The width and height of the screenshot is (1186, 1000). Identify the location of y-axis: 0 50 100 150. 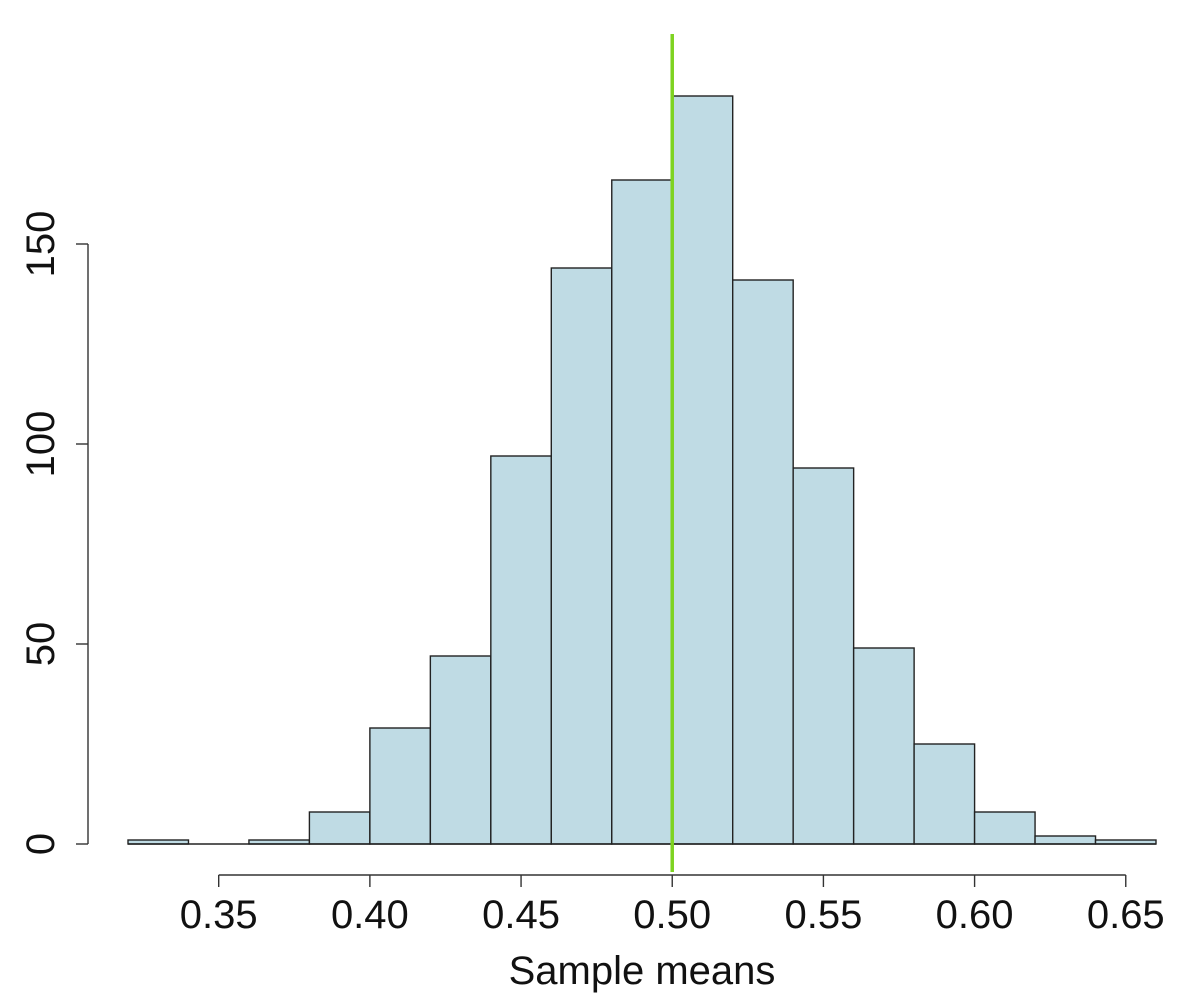
(54, 533).